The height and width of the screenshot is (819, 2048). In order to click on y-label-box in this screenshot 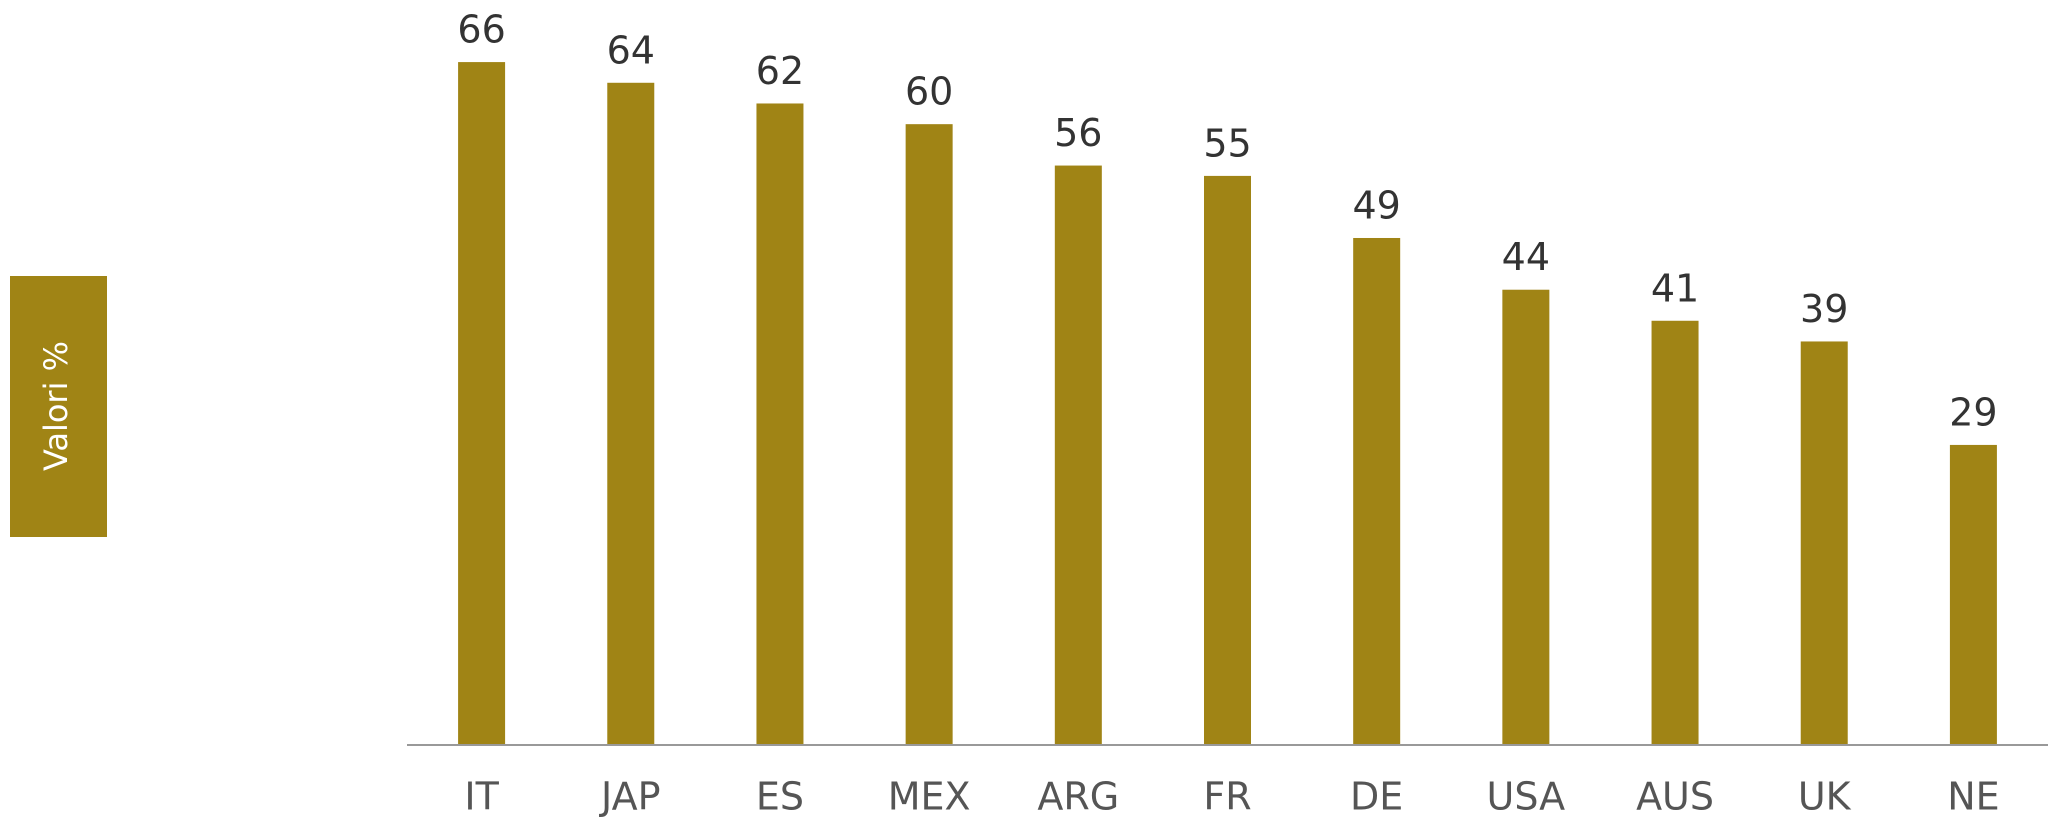, I will do `click(58, 406)`.